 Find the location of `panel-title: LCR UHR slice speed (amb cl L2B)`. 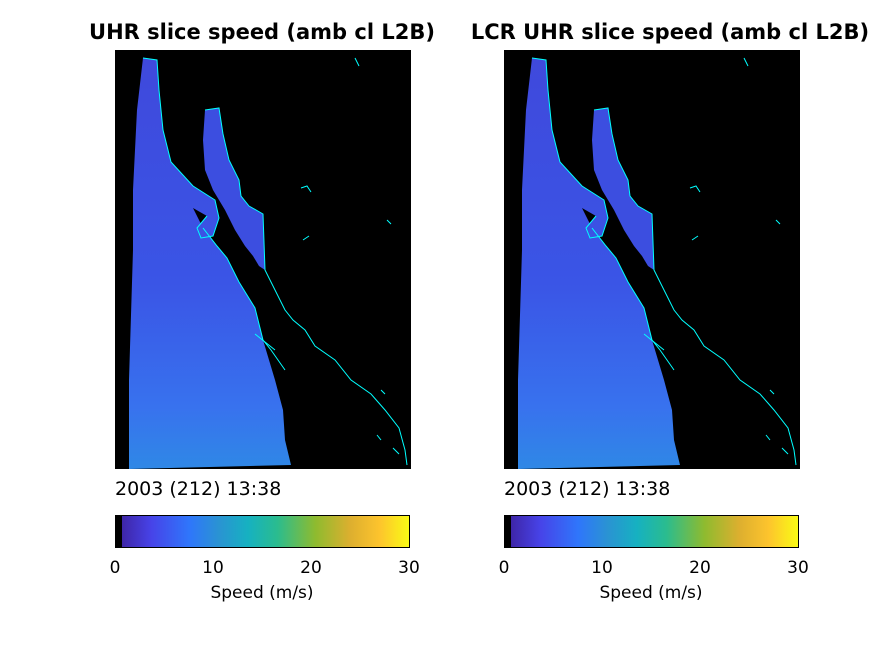

panel-title: LCR UHR slice speed (amb cl L2B) is located at coordinates (670, 32).